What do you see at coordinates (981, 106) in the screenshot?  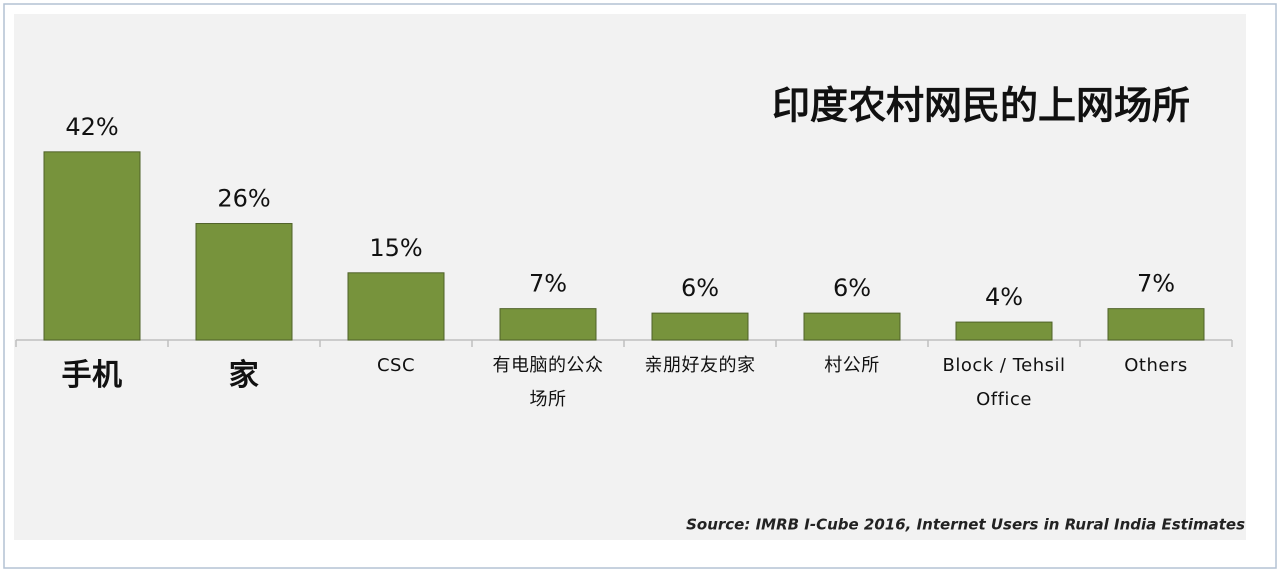 I see `chart-title: 印度农村网民的上网场所` at bounding box center [981, 106].